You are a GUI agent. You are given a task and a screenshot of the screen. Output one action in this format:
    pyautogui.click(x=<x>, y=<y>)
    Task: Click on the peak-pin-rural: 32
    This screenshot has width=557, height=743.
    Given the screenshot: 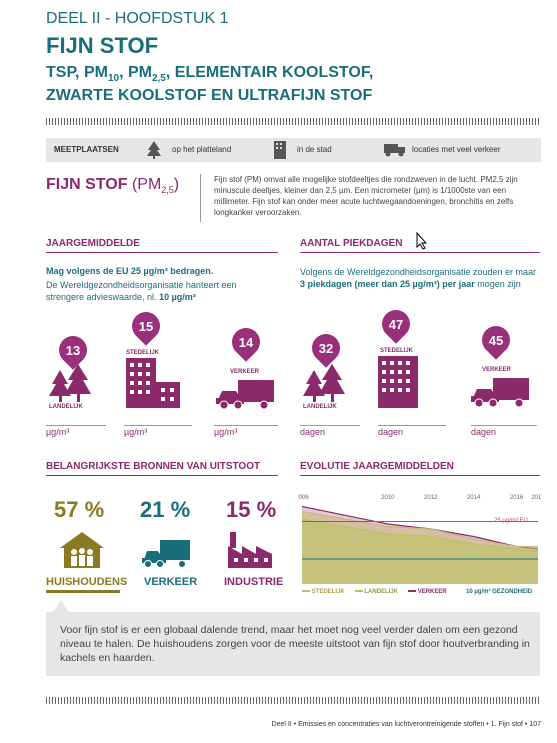 What is the action you would take?
    pyautogui.click(x=326, y=348)
    